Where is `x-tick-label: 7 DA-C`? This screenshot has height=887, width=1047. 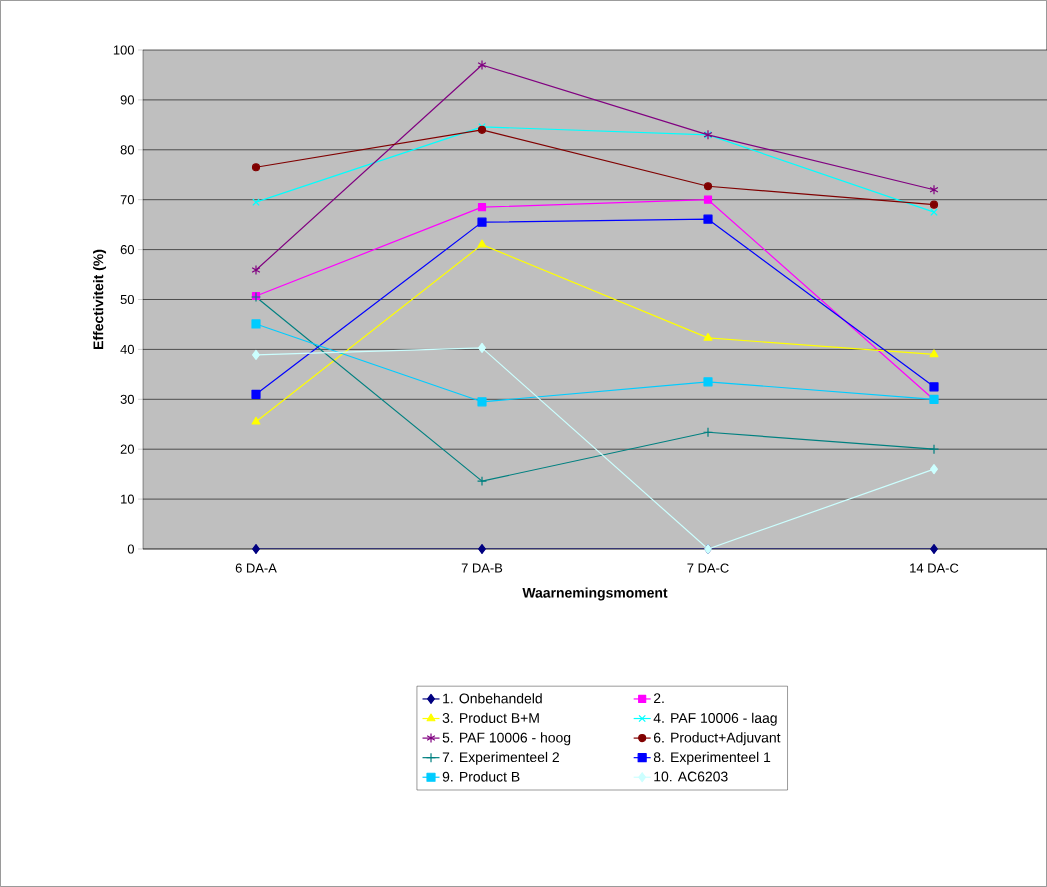
x-tick-label: 7 DA-C is located at coordinates (708, 568).